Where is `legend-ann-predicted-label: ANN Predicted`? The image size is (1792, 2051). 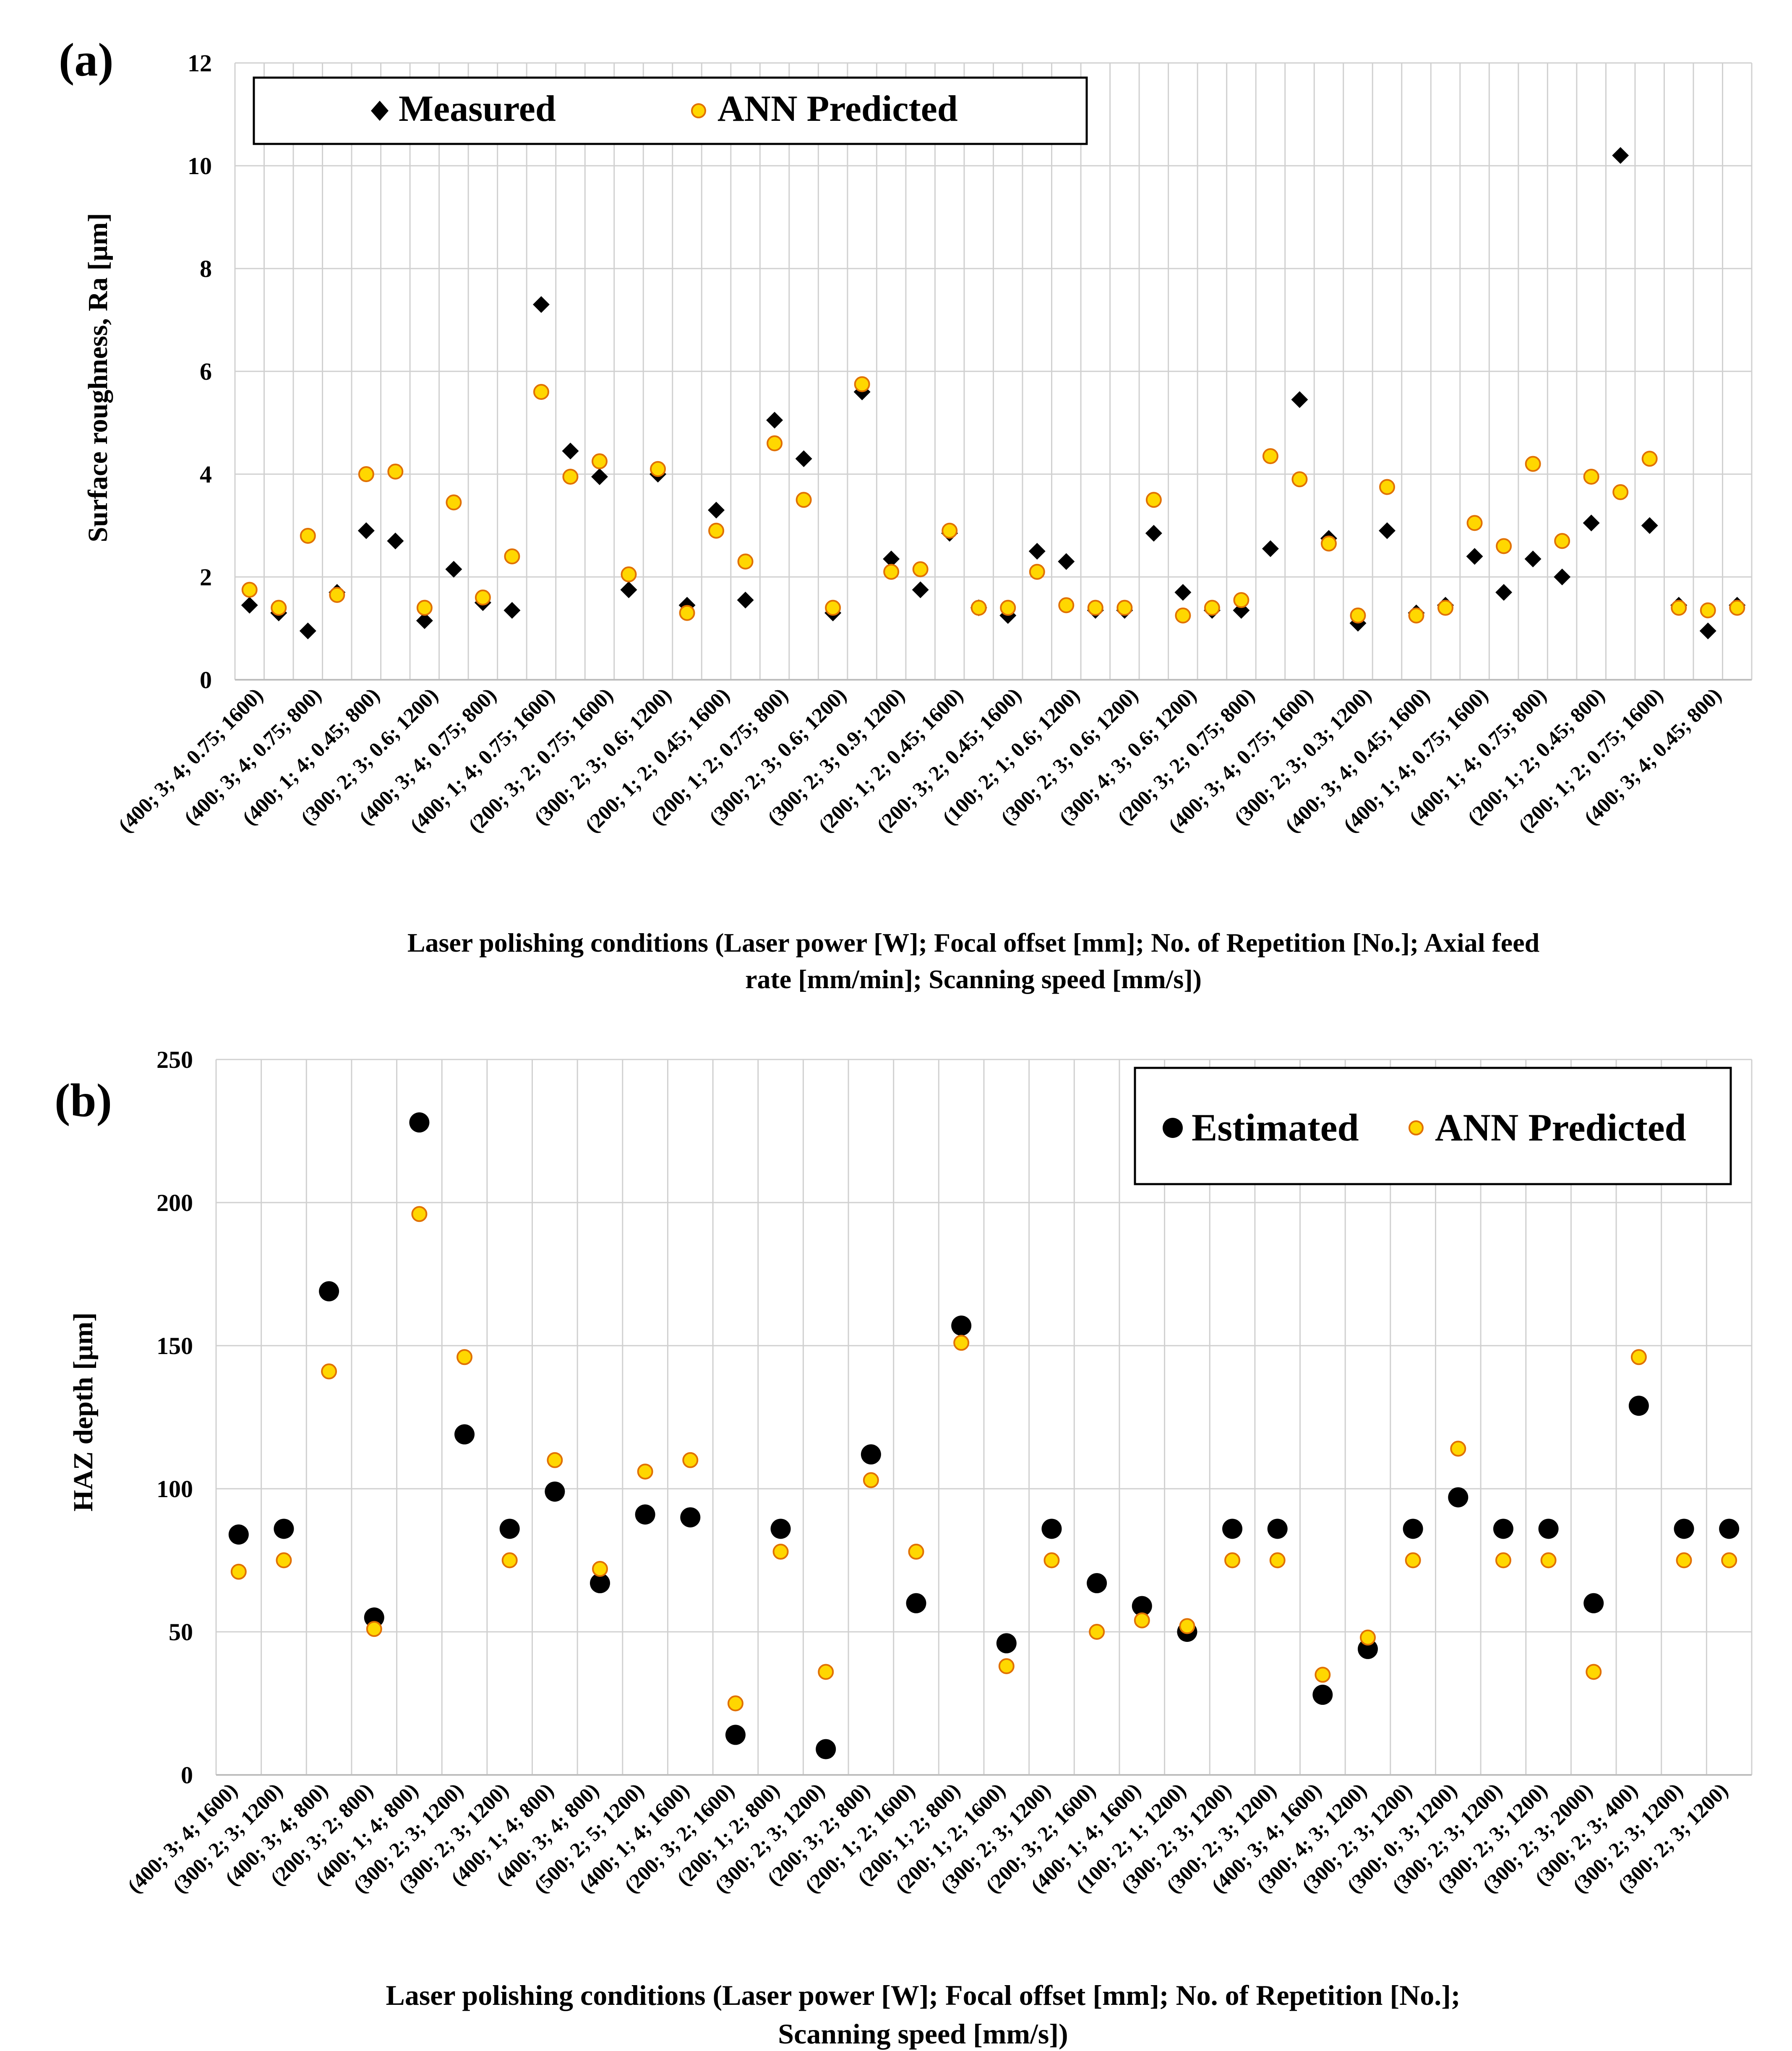
legend-ann-predicted-label: ANN Predicted is located at coordinates (837, 109).